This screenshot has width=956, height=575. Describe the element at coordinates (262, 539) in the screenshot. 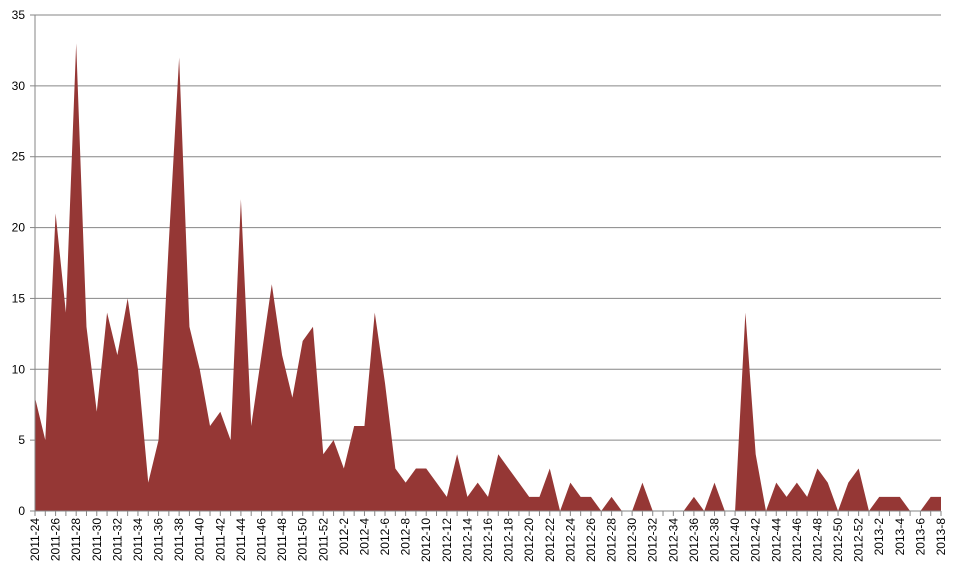

I see `x-tick-label: 2011-46` at that location.